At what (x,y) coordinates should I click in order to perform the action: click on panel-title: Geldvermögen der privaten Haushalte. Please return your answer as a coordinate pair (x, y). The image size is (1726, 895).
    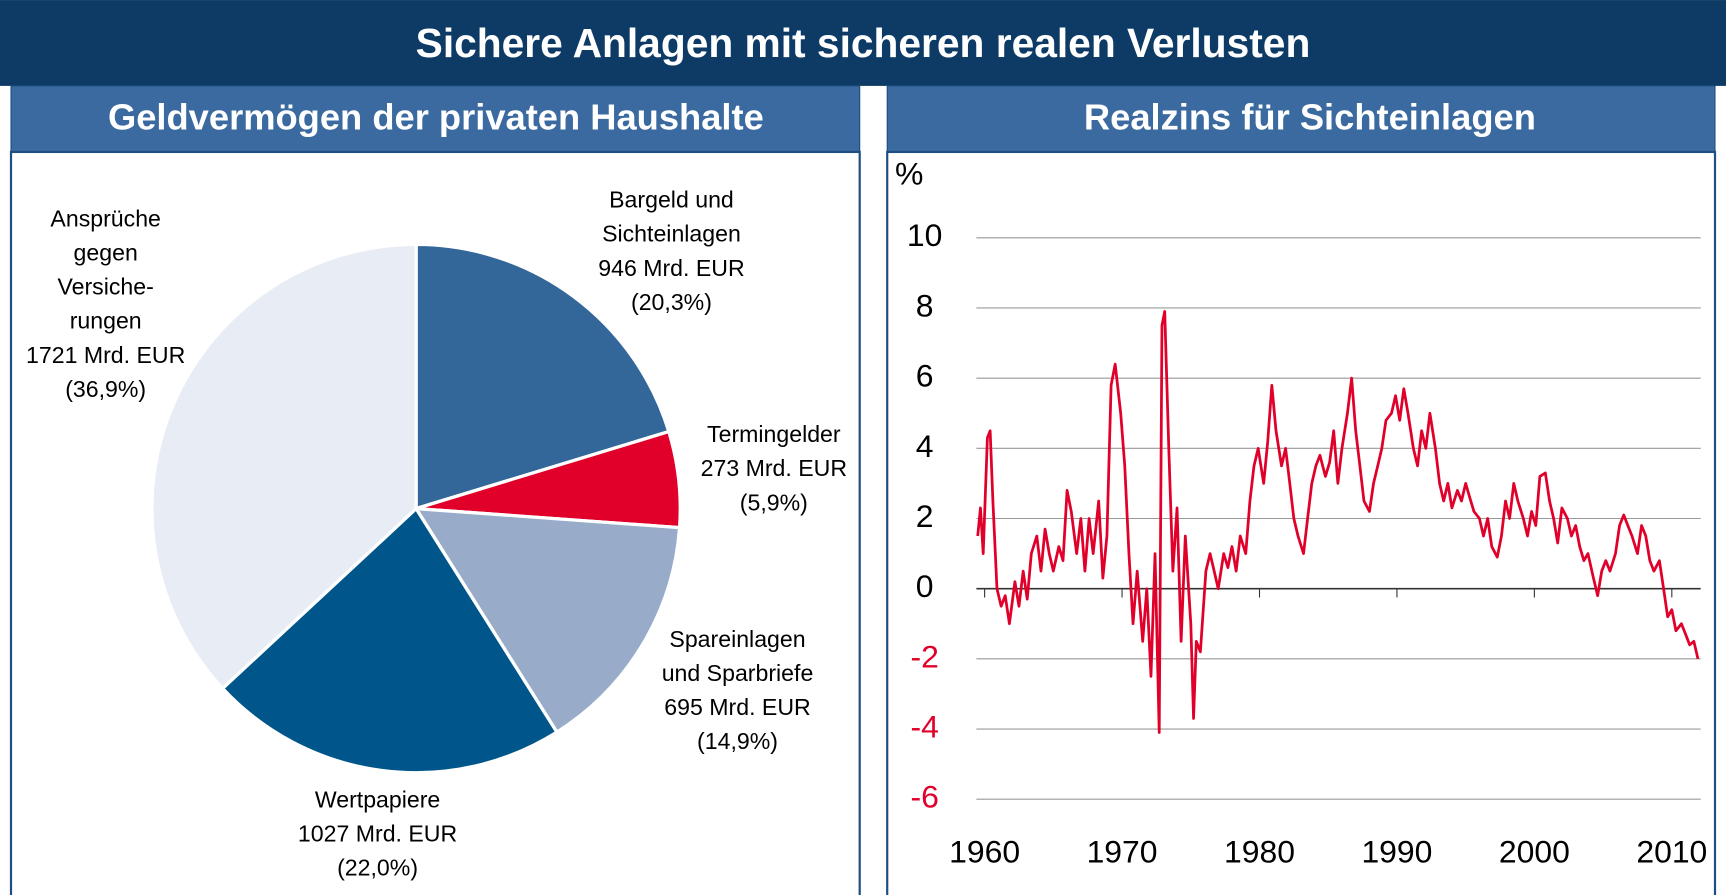
    Looking at the image, I should click on (436, 117).